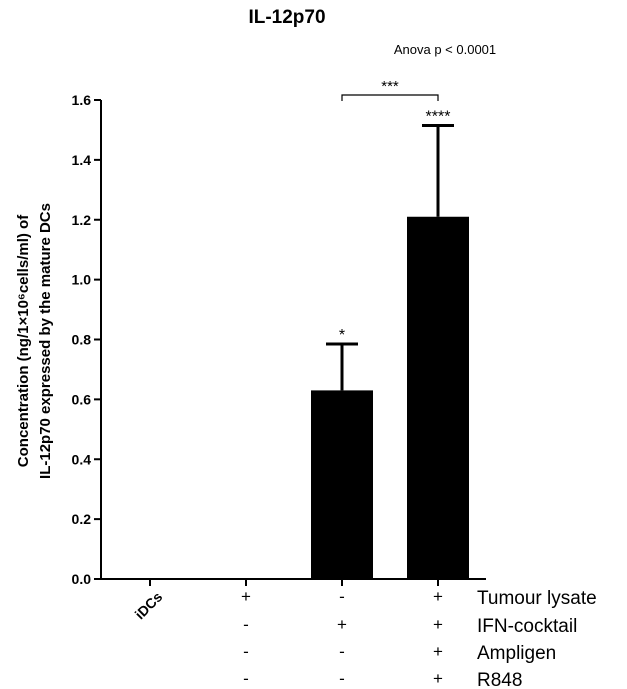  What do you see at coordinates (45, 341) in the screenshot?
I see `y-axis-label-line2: IL-12p70 expressed by the mature DCs` at bounding box center [45, 341].